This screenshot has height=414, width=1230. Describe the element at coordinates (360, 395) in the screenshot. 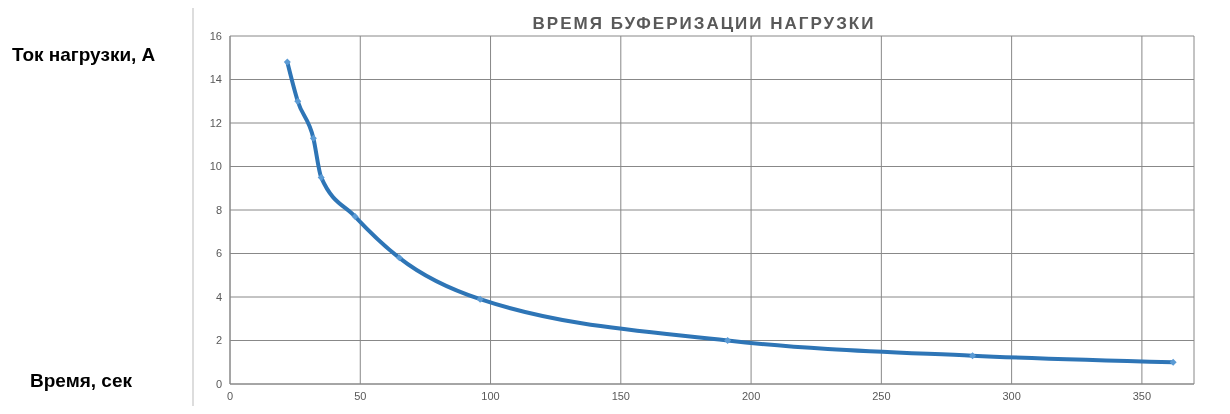

I see `x-tick-label: 50` at that location.